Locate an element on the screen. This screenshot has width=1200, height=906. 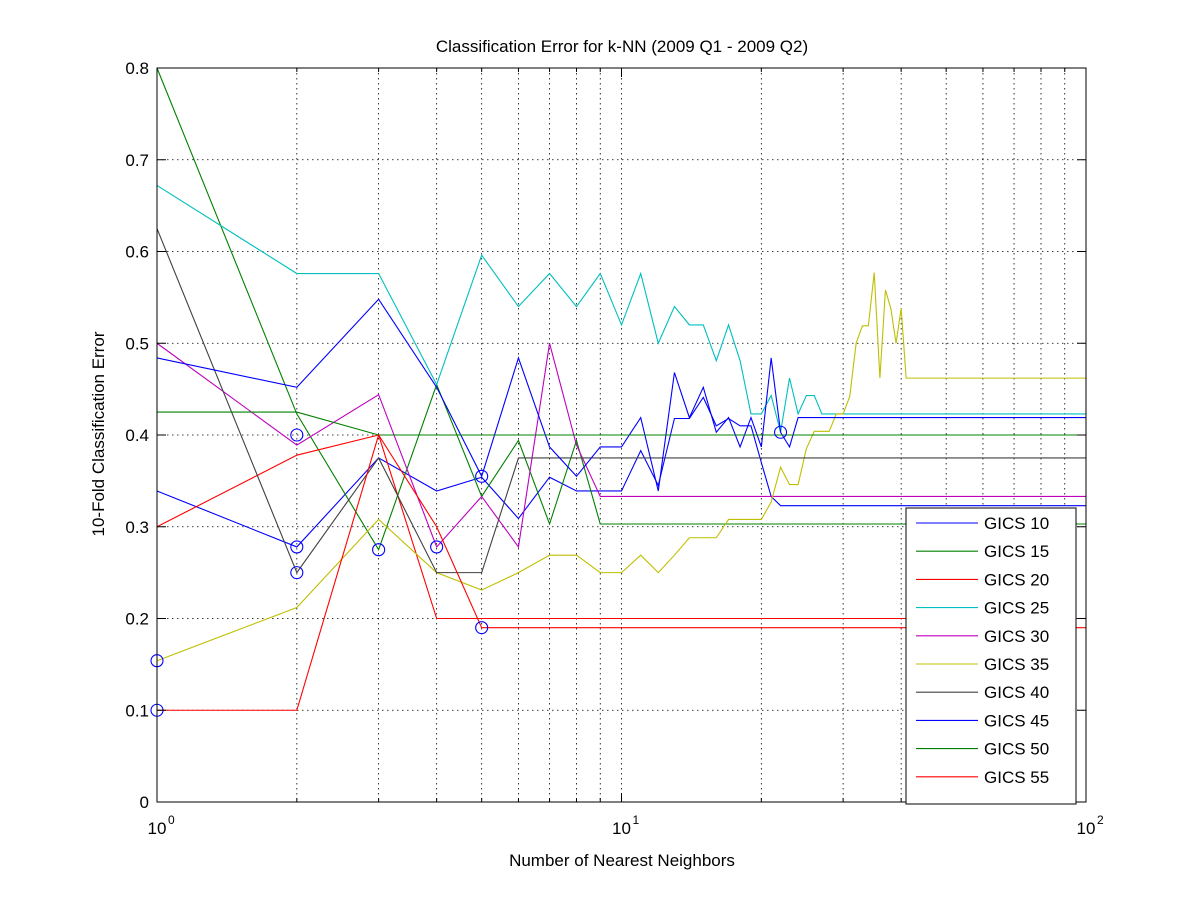
x-axis-label: Number of Nearest Neighbors is located at coordinates (622, 860).